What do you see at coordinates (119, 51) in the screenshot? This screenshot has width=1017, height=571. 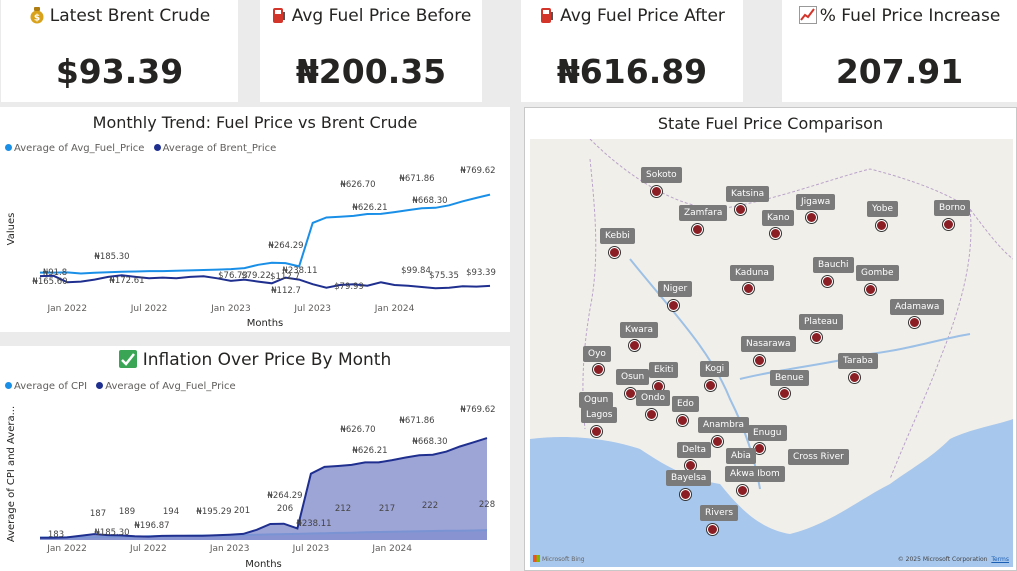 I see `kpi-card-latest-brent: $ Latest Brent Crude $93.39` at bounding box center [119, 51].